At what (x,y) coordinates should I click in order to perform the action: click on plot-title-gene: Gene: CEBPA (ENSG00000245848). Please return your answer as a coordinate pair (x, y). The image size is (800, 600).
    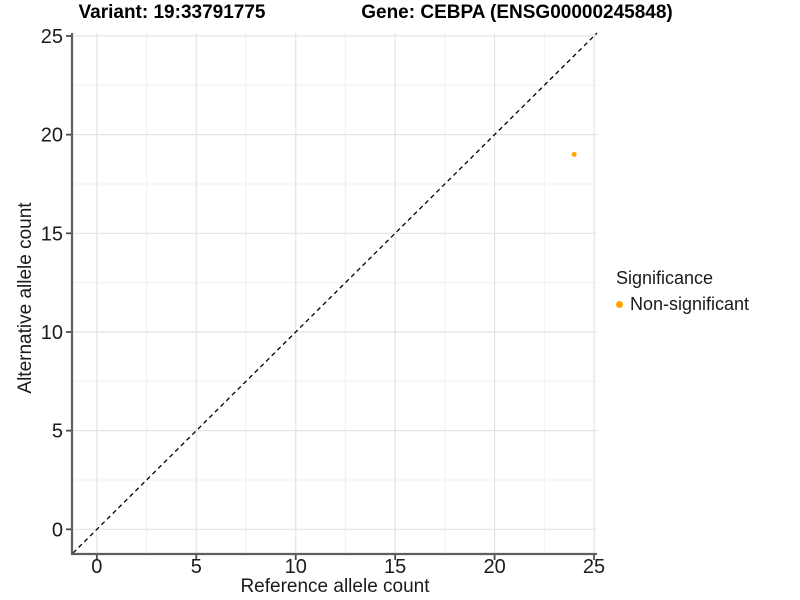
    Looking at the image, I should click on (517, 12).